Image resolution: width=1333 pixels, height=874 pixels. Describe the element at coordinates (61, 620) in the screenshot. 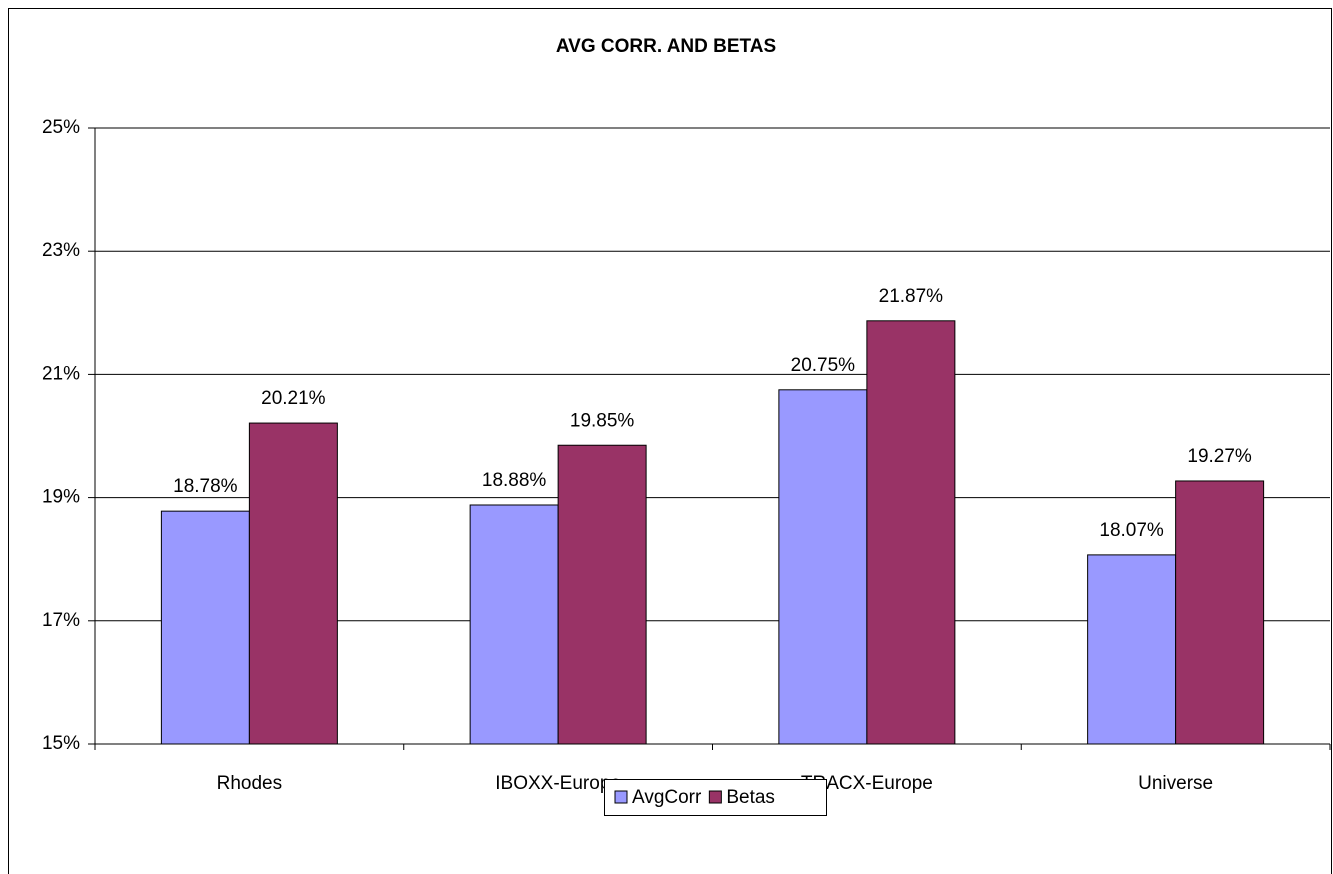

I see `y-tick-label: 17%` at that location.